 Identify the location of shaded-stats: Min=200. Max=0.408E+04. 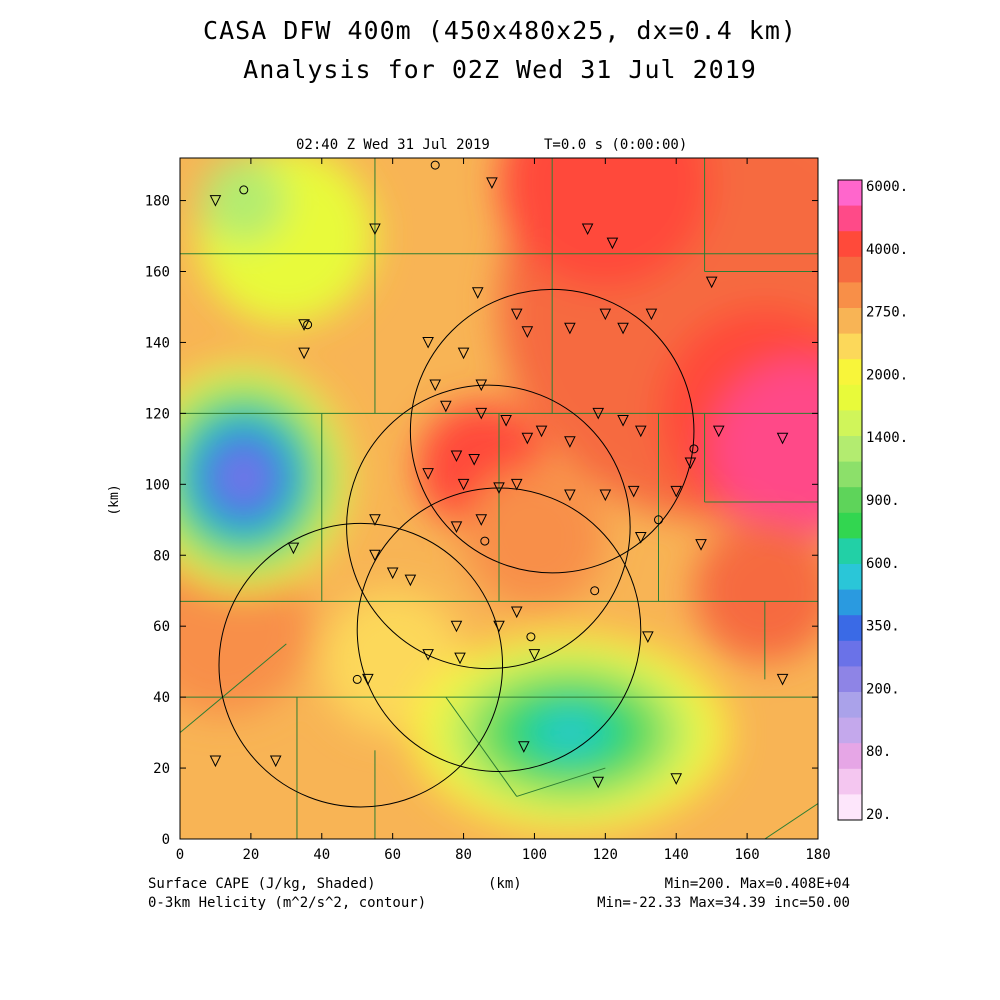
(757, 884).